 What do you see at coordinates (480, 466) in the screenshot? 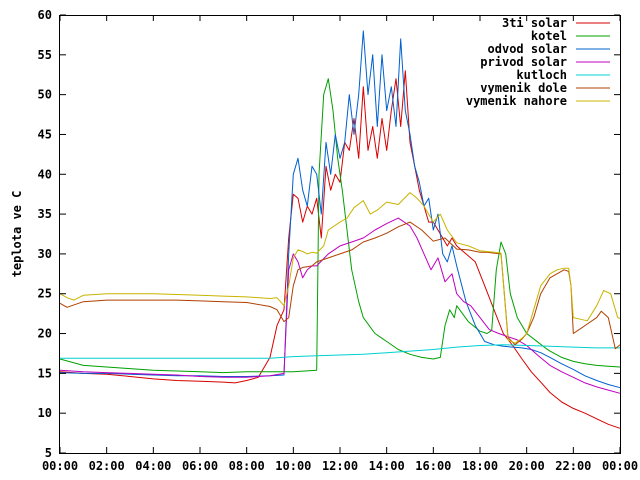
I see `x-tick-label: 18:00` at bounding box center [480, 466].